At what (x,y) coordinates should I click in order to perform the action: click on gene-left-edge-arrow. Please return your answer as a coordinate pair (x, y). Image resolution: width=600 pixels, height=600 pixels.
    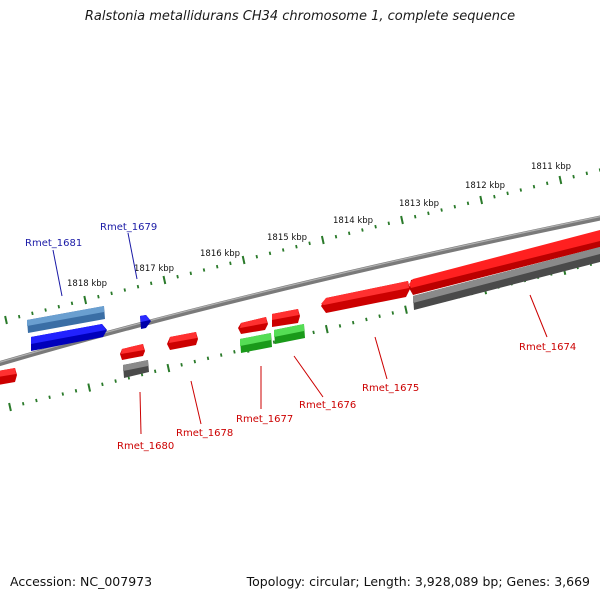
    Looking at the image, I should click on (8, 376).